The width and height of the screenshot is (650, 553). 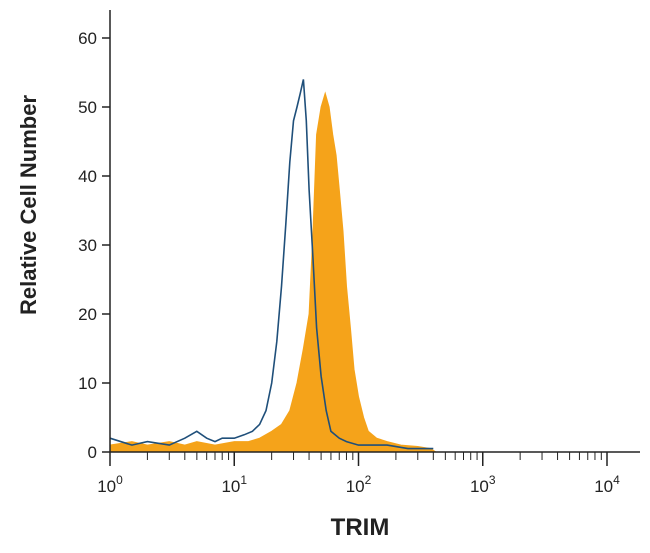 I want to click on y-tick-label: 20, so click(x=87, y=314).